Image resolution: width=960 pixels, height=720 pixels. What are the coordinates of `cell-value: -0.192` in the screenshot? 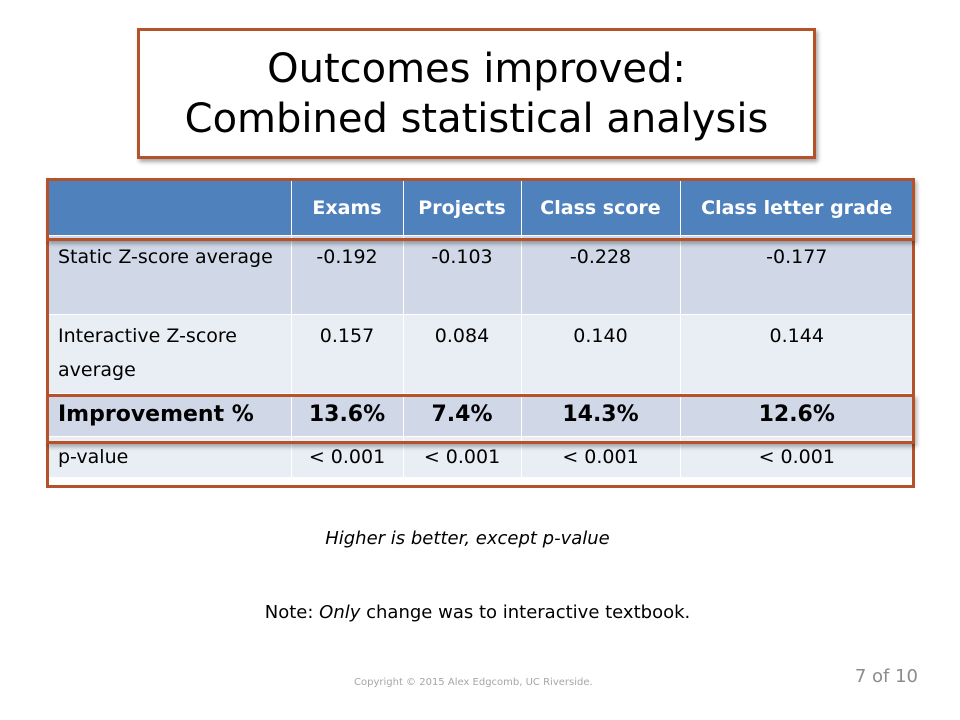 It's located at (347, 275).